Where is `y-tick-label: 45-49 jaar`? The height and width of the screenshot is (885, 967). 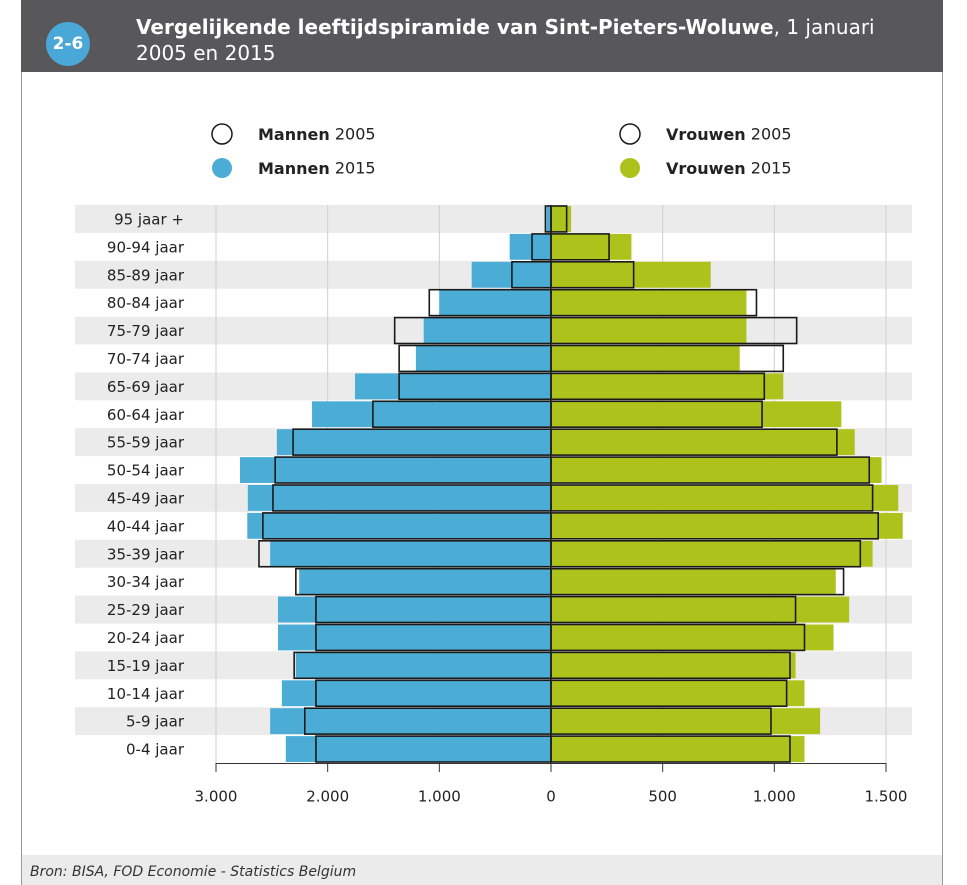
y-tick-label: 45-49 jaar is located at coordinates (146, 498).